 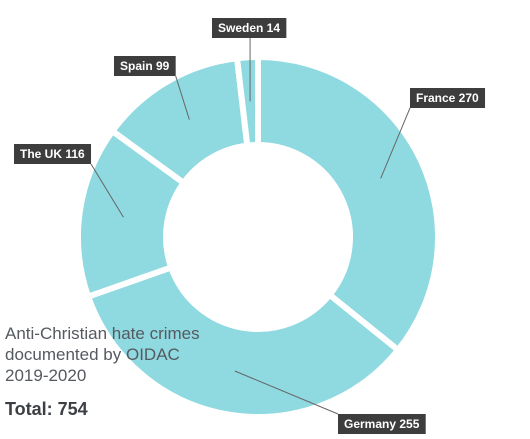 I want to click on leader-the-uk, so click(x=107, y=190).